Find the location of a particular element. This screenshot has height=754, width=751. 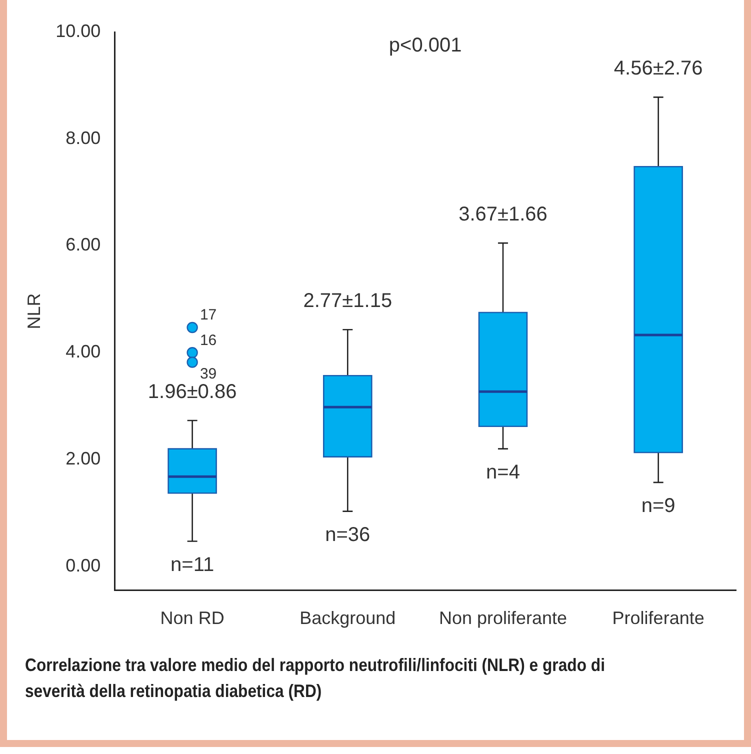

annotation: 17 is located at coordinates (208, 315).